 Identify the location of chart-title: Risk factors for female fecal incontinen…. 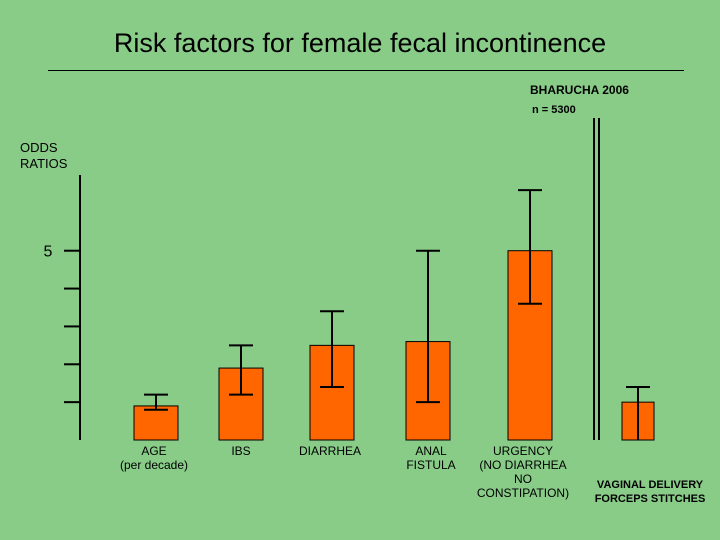
(360, 43).